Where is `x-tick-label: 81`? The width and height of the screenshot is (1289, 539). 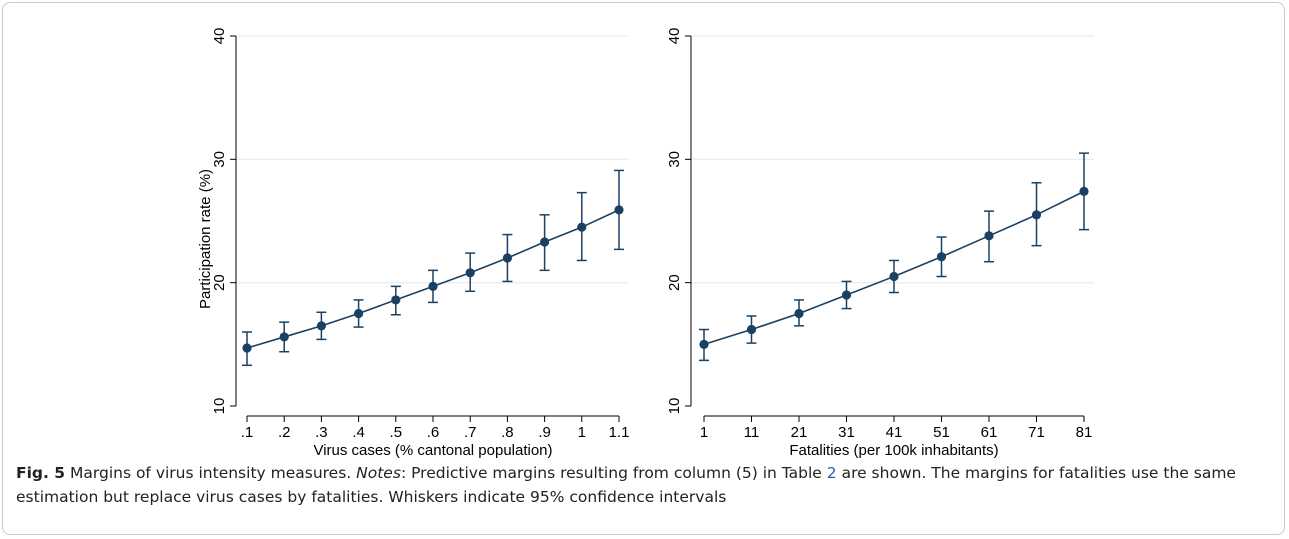
x-tick-label: 81 is located at coordinates (1084, 432).